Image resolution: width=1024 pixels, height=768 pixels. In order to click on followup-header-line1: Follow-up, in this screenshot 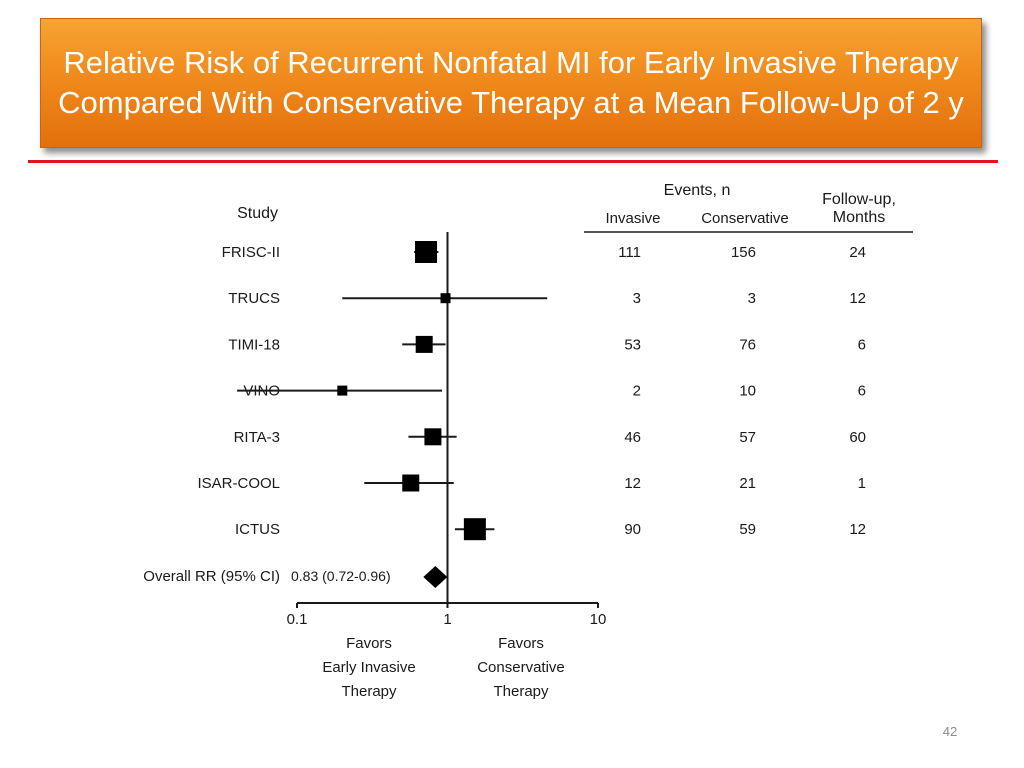, I will do `click(859, 199)`.